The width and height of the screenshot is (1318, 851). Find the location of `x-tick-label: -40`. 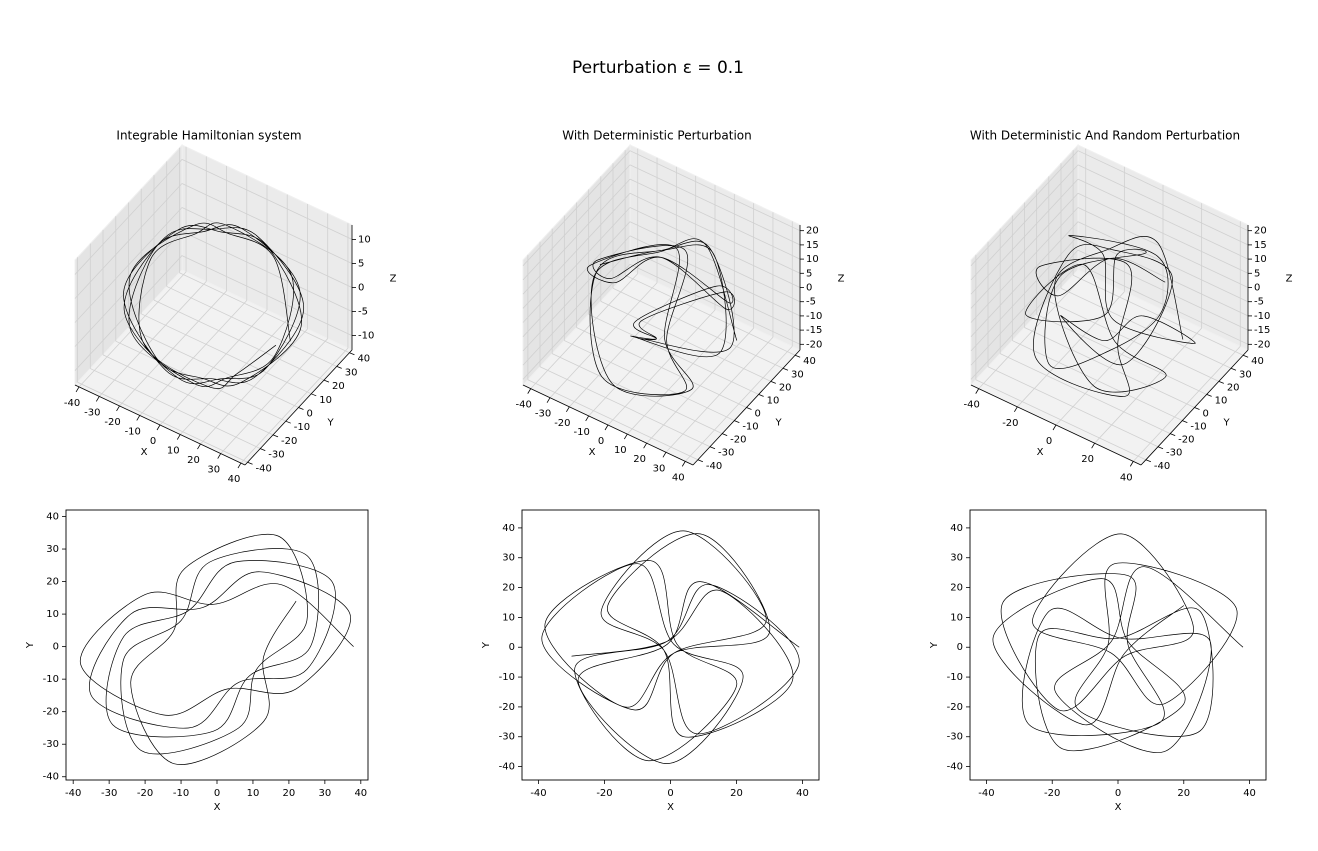

x-tick-label: -40 is located at coordinates (73, 793).